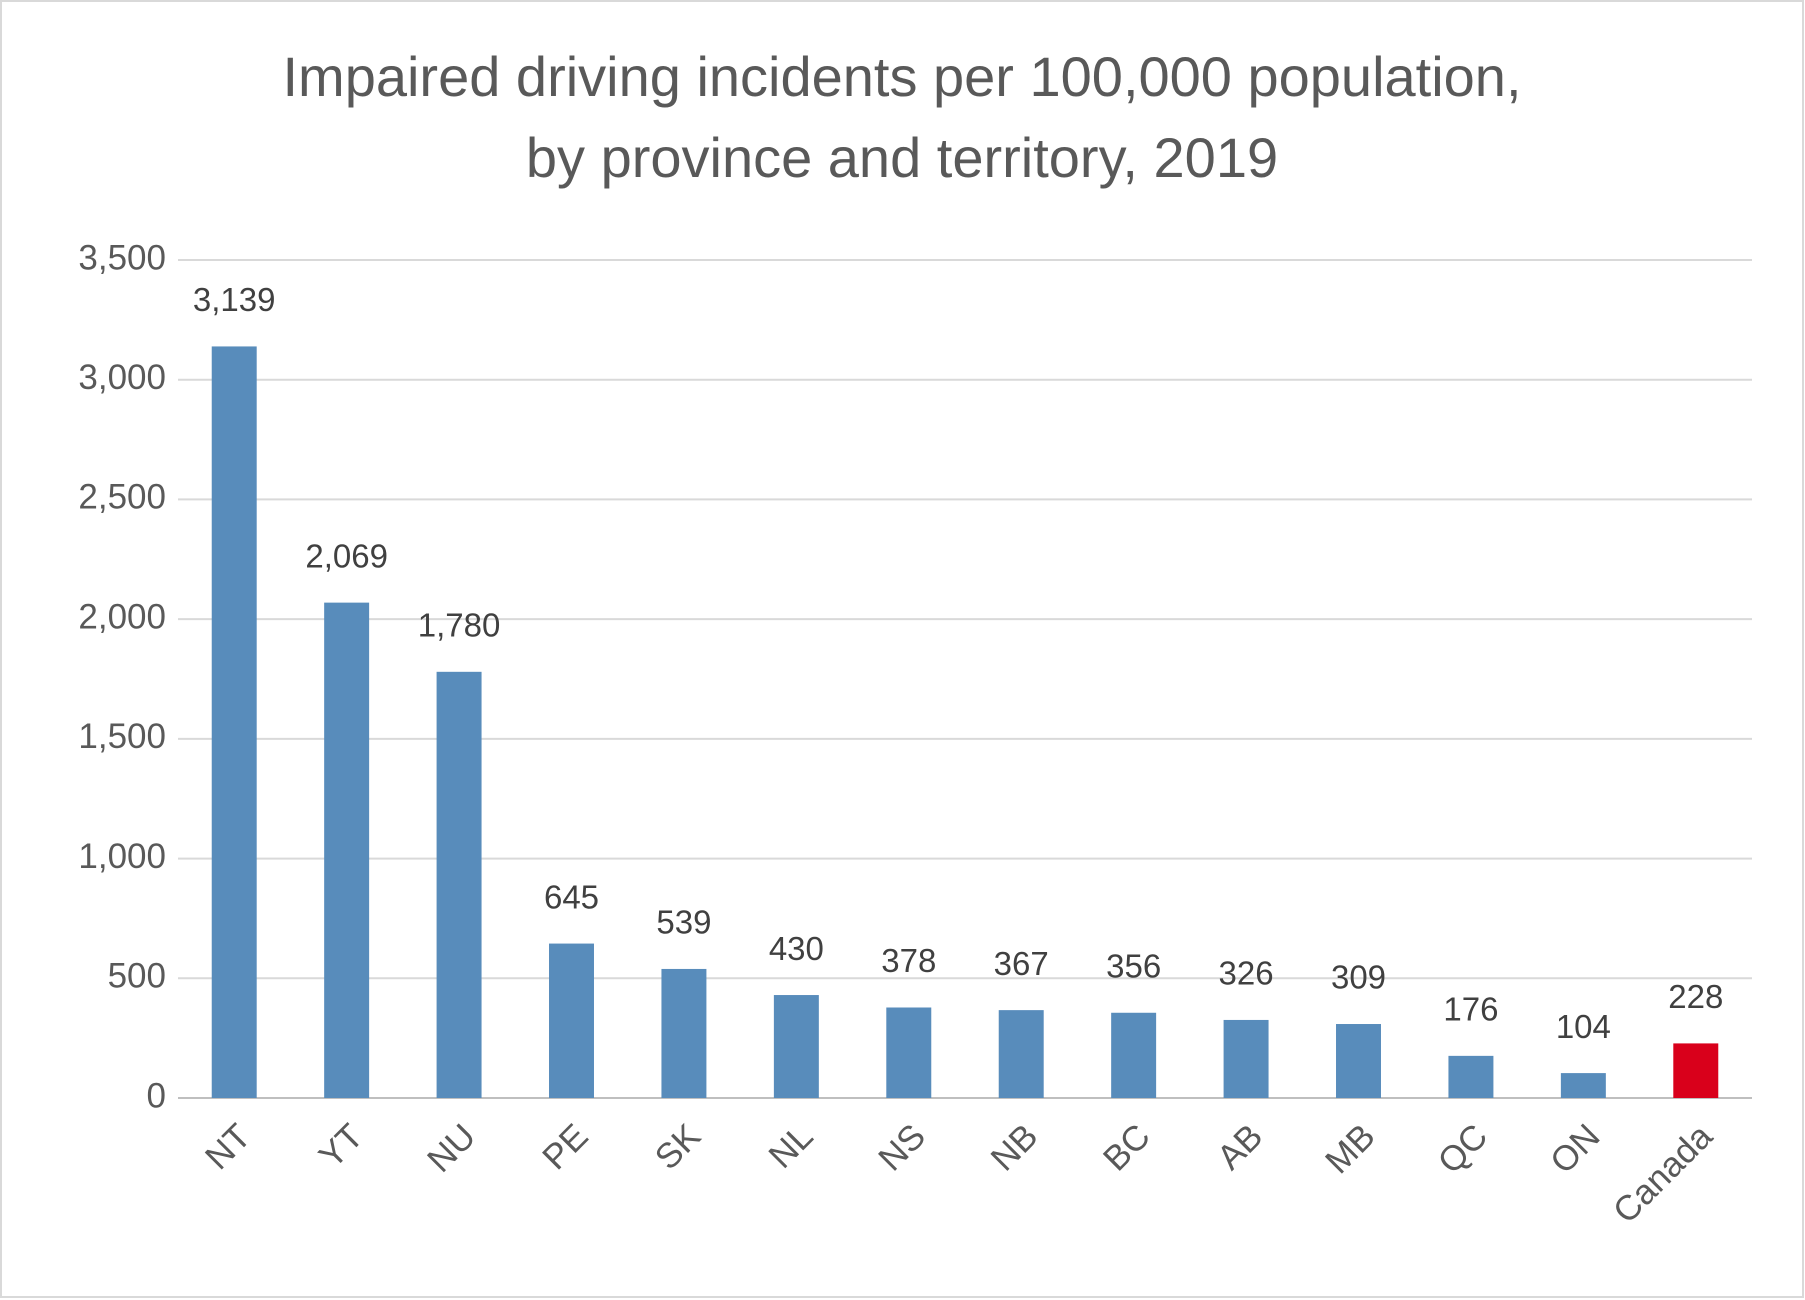 Image resolution: width=1805 pixels, height=1300 pixels. I want to click on data-label: 3,139, so click(234, 299).